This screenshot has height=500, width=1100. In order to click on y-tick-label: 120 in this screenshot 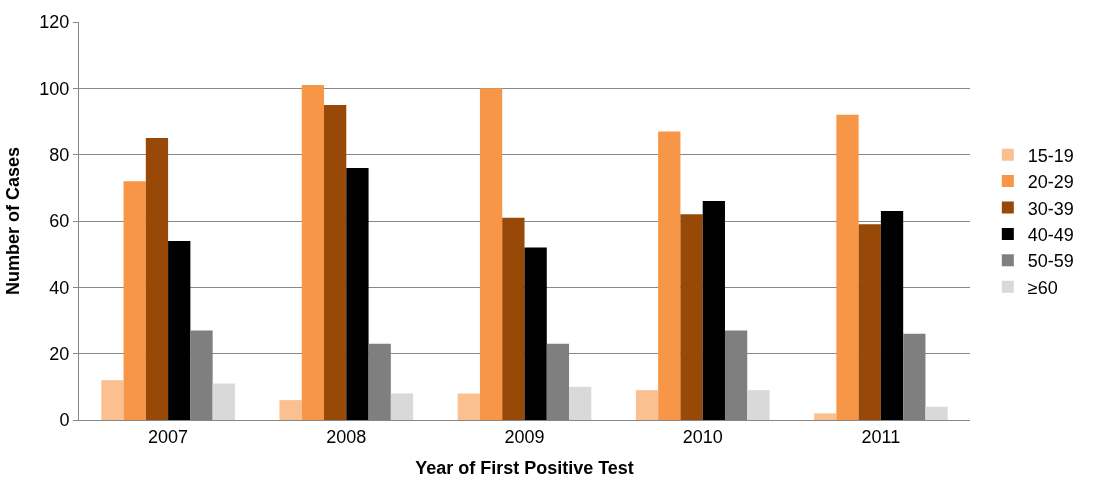, I will do `click(54, 22)`.